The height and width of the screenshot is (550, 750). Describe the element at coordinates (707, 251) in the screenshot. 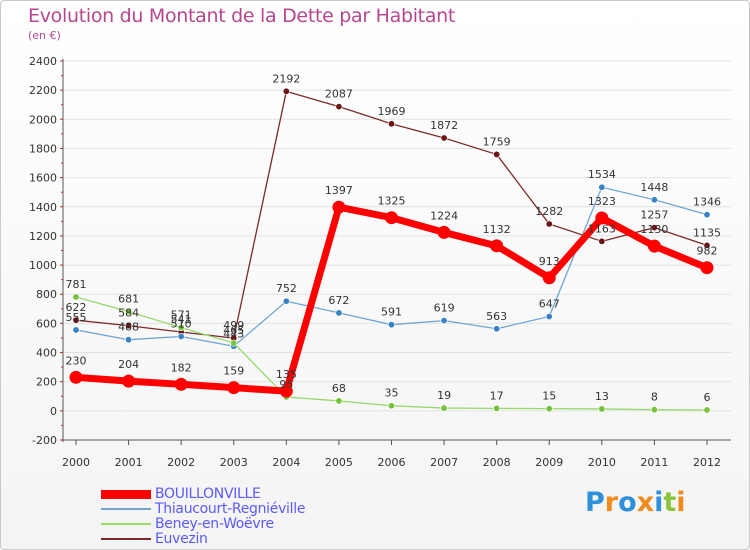

I see `data-label-bouillonville: 982` at that location.